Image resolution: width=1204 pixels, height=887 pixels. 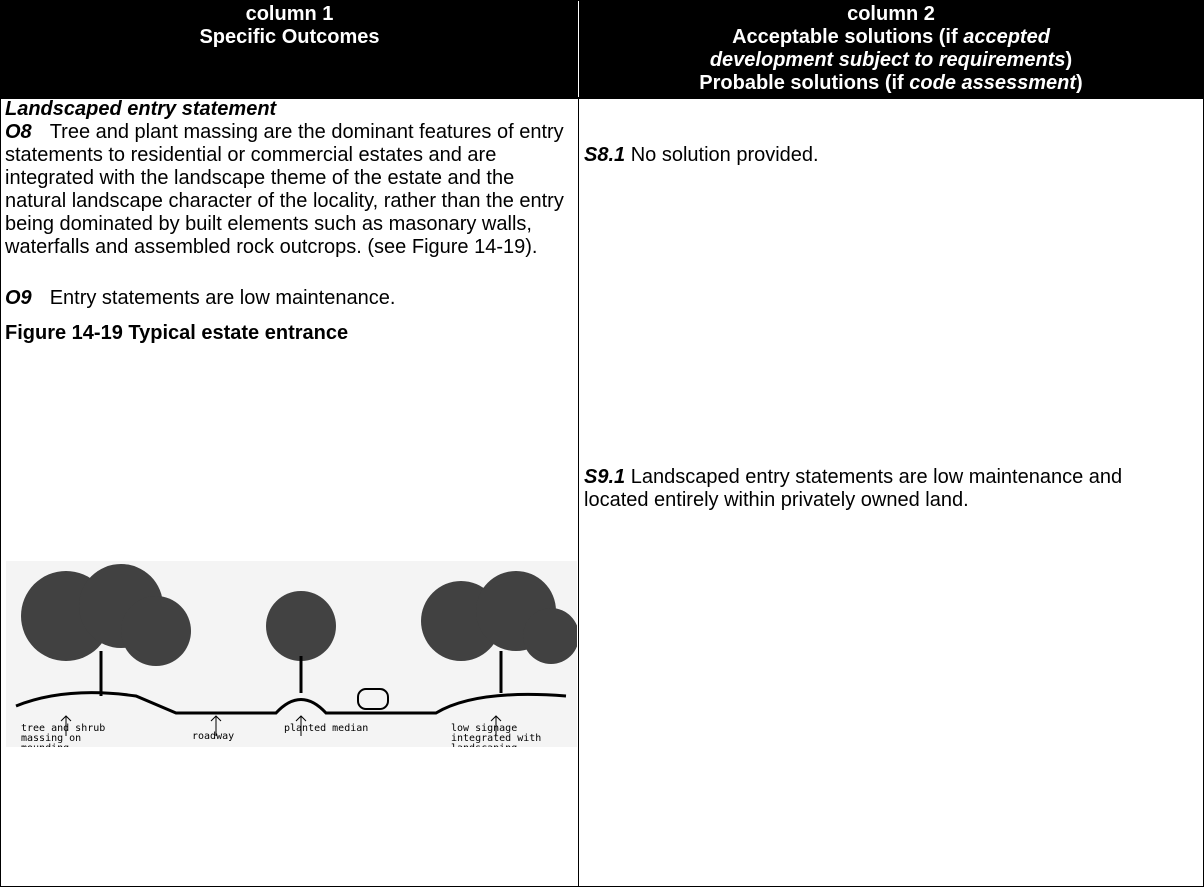 I want to click on outcome: O9 Entry statements are low maintenance., so click(x=291, y=298).